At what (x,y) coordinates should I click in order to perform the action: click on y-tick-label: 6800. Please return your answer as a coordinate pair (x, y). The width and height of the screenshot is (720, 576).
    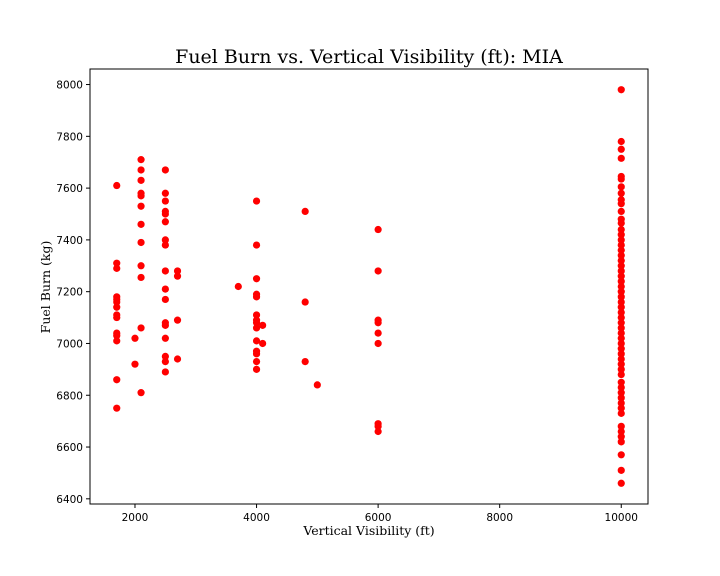
    Looking at the image, I should click on (69, 396).